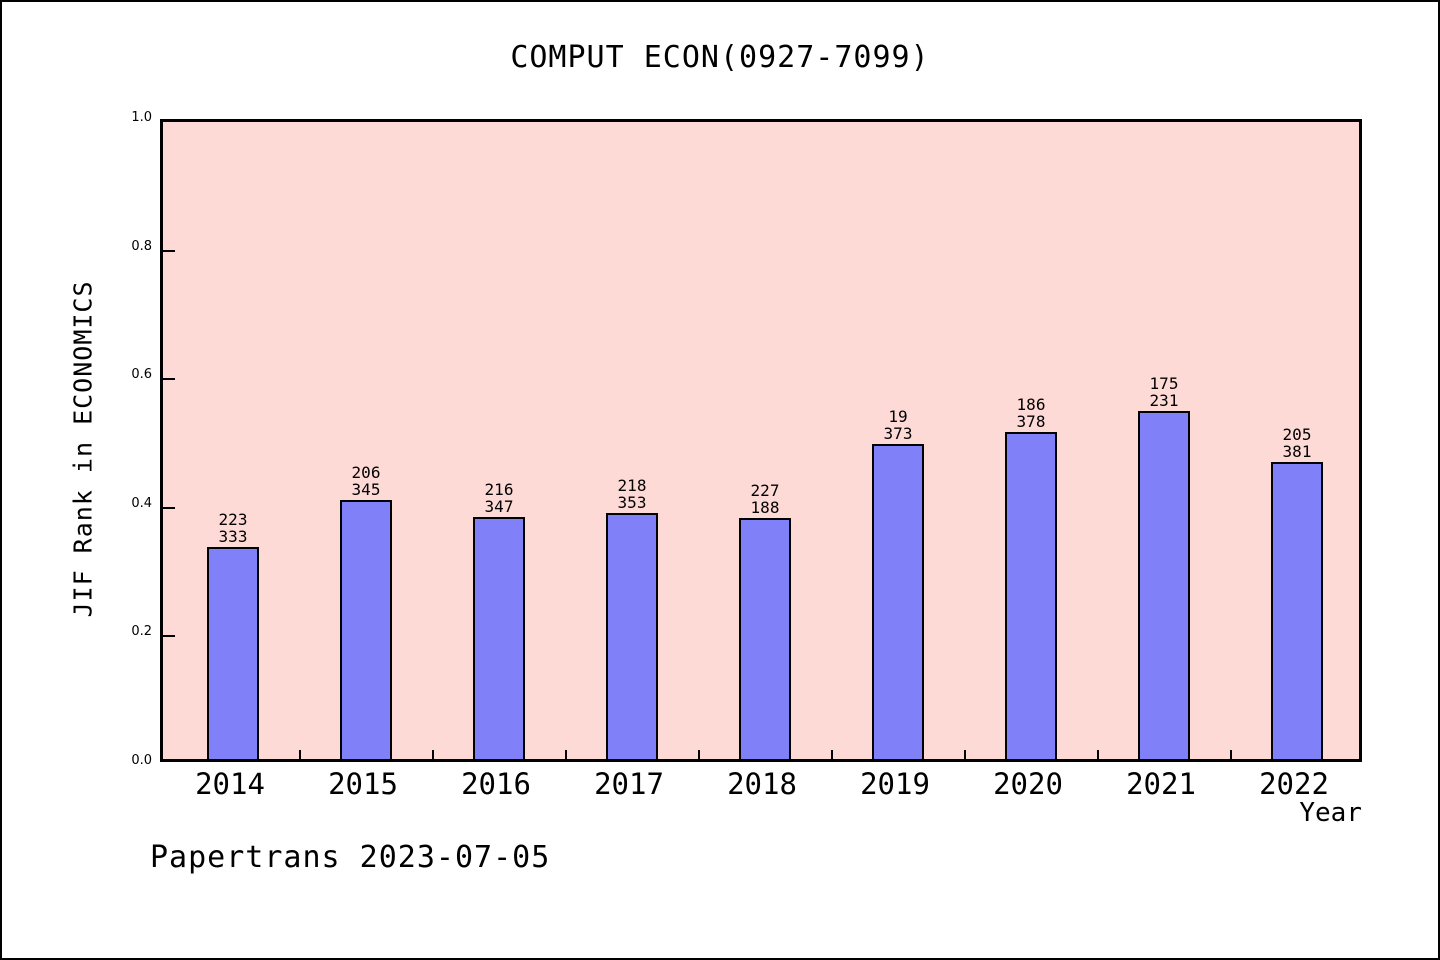 The width and height of the screenshot is (1440, 960). What do you see at coordinates (1031, 595) in the screenshot?
I see `bar-2020` at bounding box center [1031, 595].